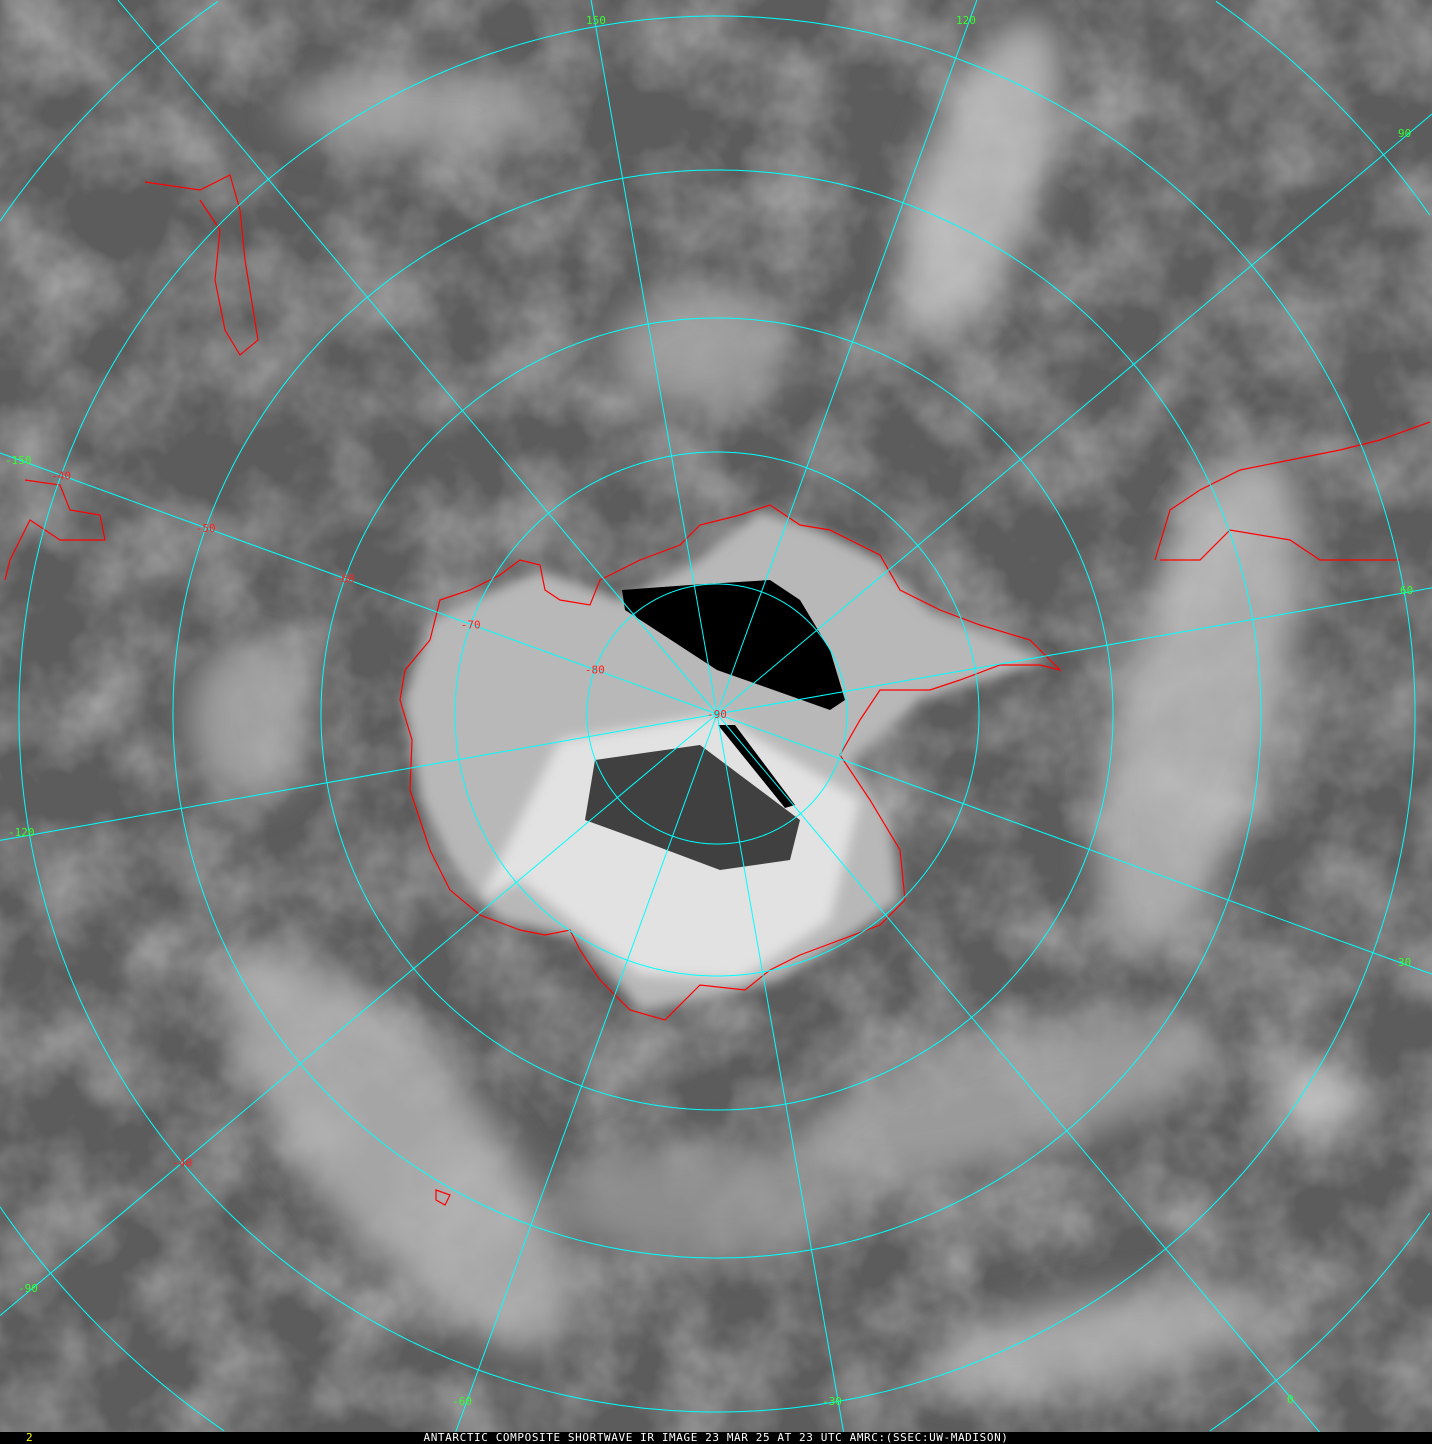 The image size is (1432, 1444). I want to click on longitude-label: -60, so click(462, 1401).